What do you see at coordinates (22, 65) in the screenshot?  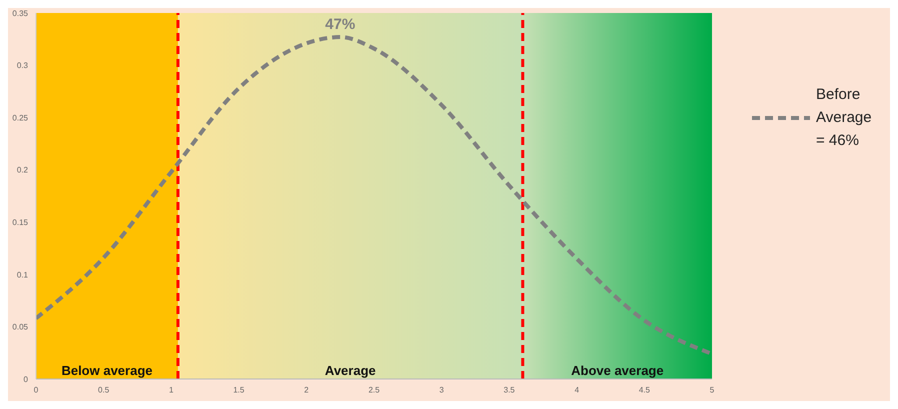 I see `y-tick-label: 0.3` at bounding box center [22, 65].